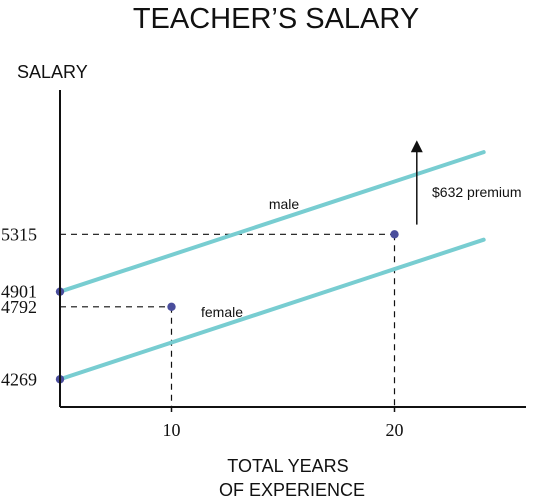 This screenshot has height=504, width=548. Describe the element at coordinates (287, 466) in the screenshot. I see `x-axis-label-line-1: TOTAL YEARS` at that location.